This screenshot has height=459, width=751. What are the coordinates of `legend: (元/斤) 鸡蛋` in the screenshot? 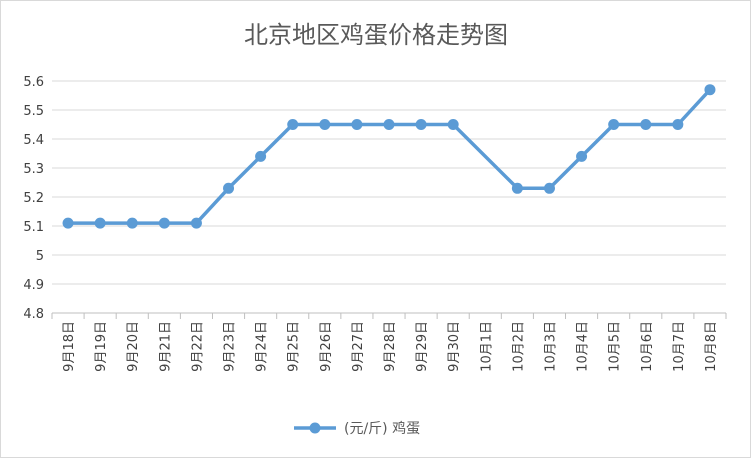 It's located at (357, 428).